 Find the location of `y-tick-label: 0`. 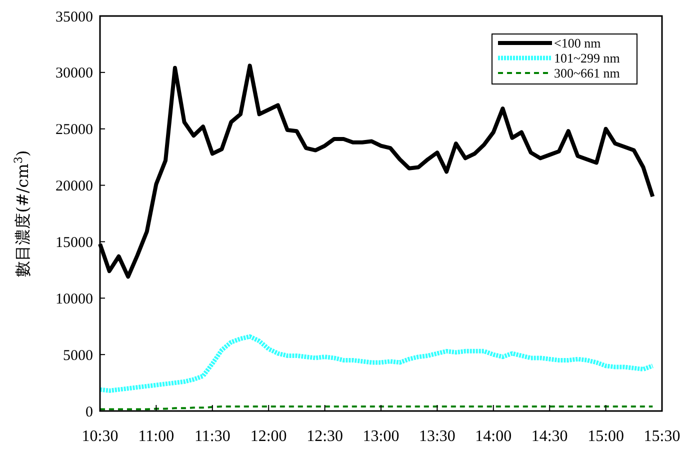

y-tick-label: 0 is located at coordinates (89, 412).